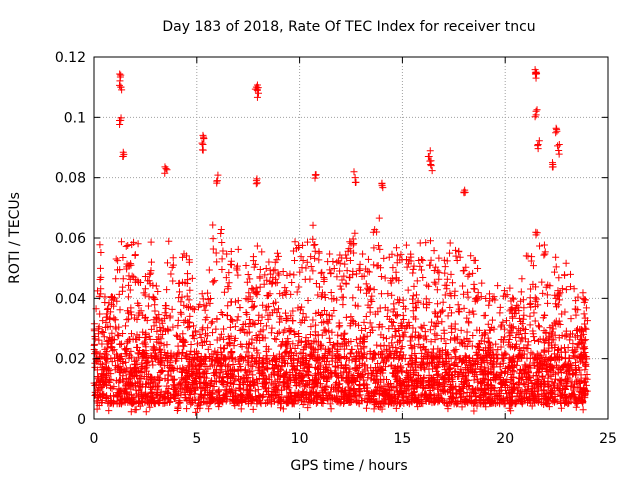 The image size is (640, 480). What do you see at coordinates (505, 439) in the screenshot?
I see `x-tick-label: 20` at bounding box center [505, 439].